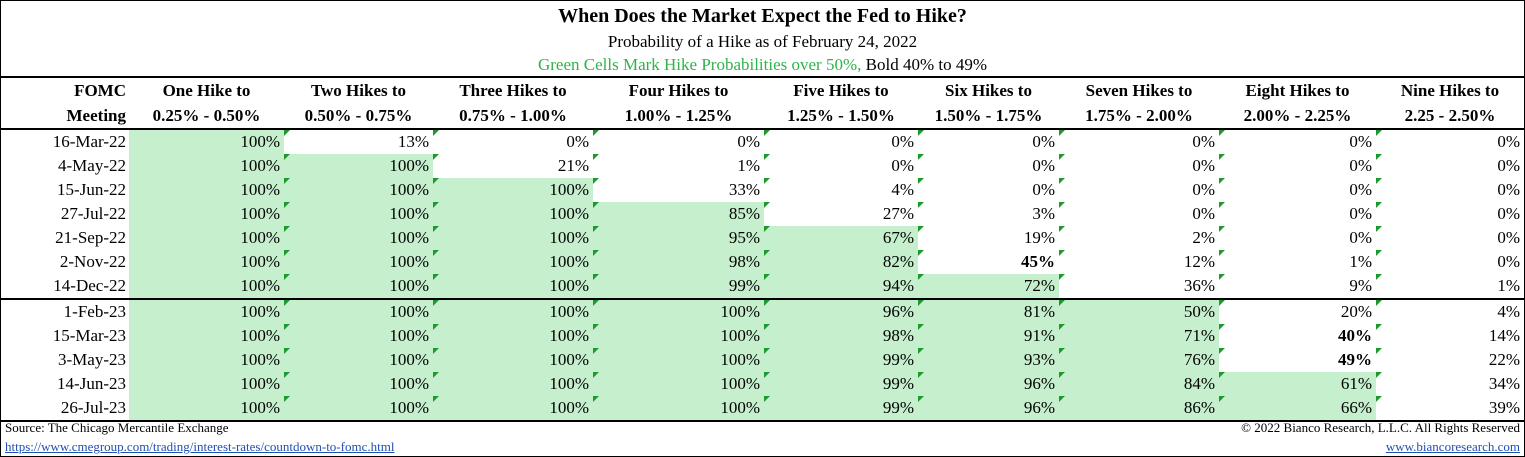  What do you see at coordinates (1297, 409) in the screenshot?
I see `probability-cell: 66%` at bounding box center [1297, 409].